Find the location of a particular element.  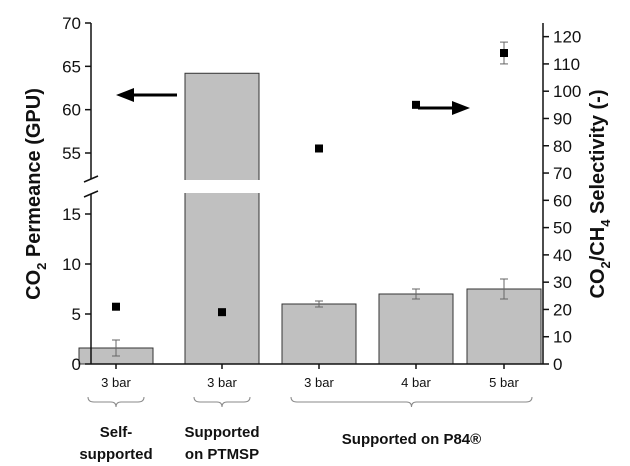

y-axis-title-text: CO2 Permeance (GPU) is located at coordinates (36, 194).